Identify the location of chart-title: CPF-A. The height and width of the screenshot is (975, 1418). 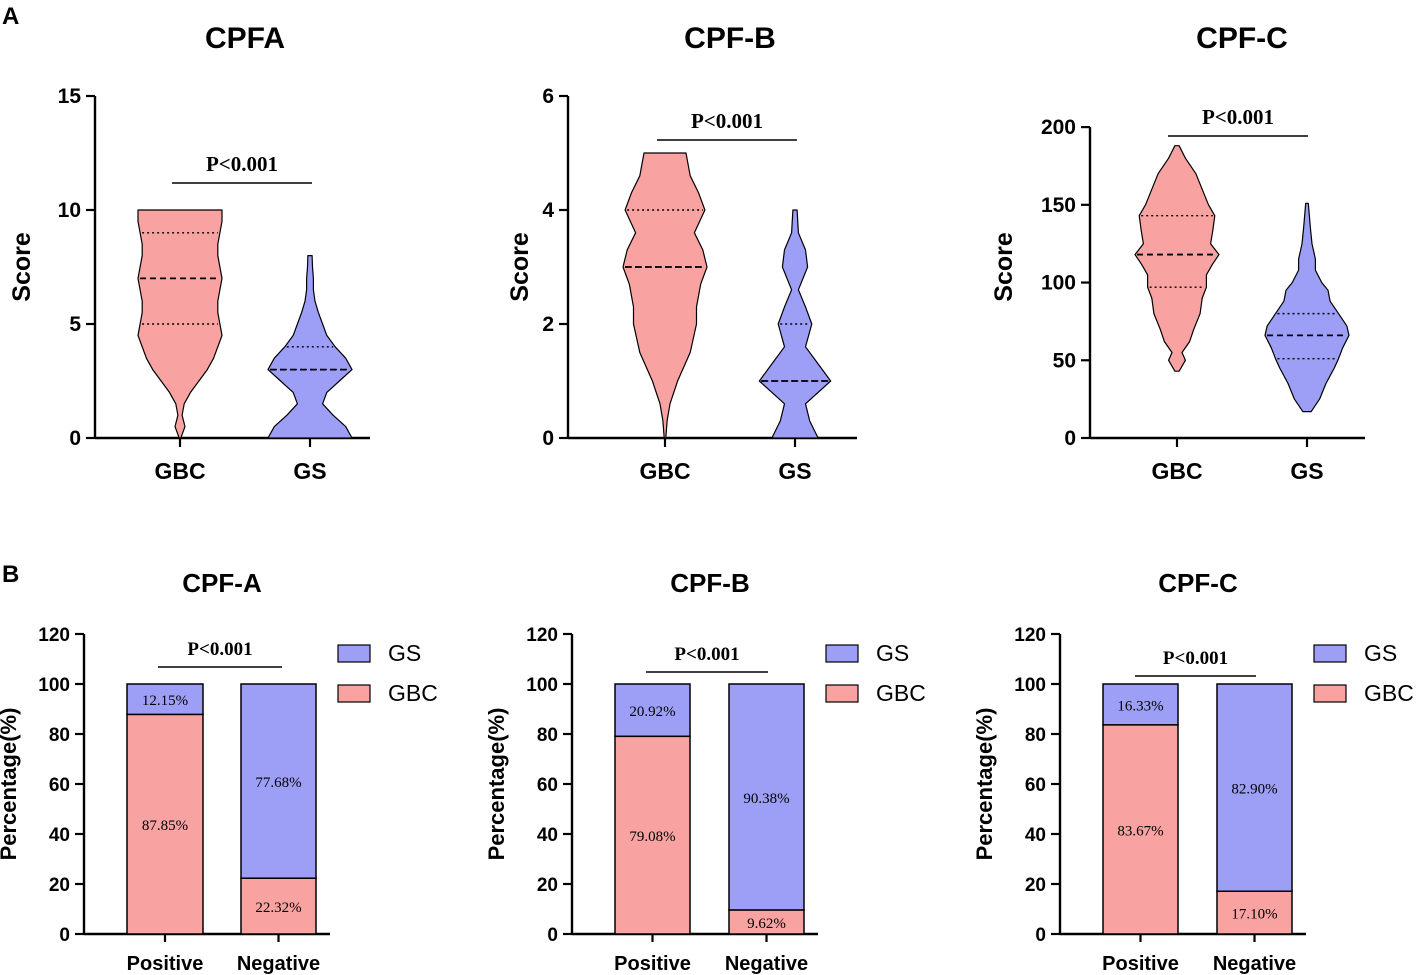
(222, 583).